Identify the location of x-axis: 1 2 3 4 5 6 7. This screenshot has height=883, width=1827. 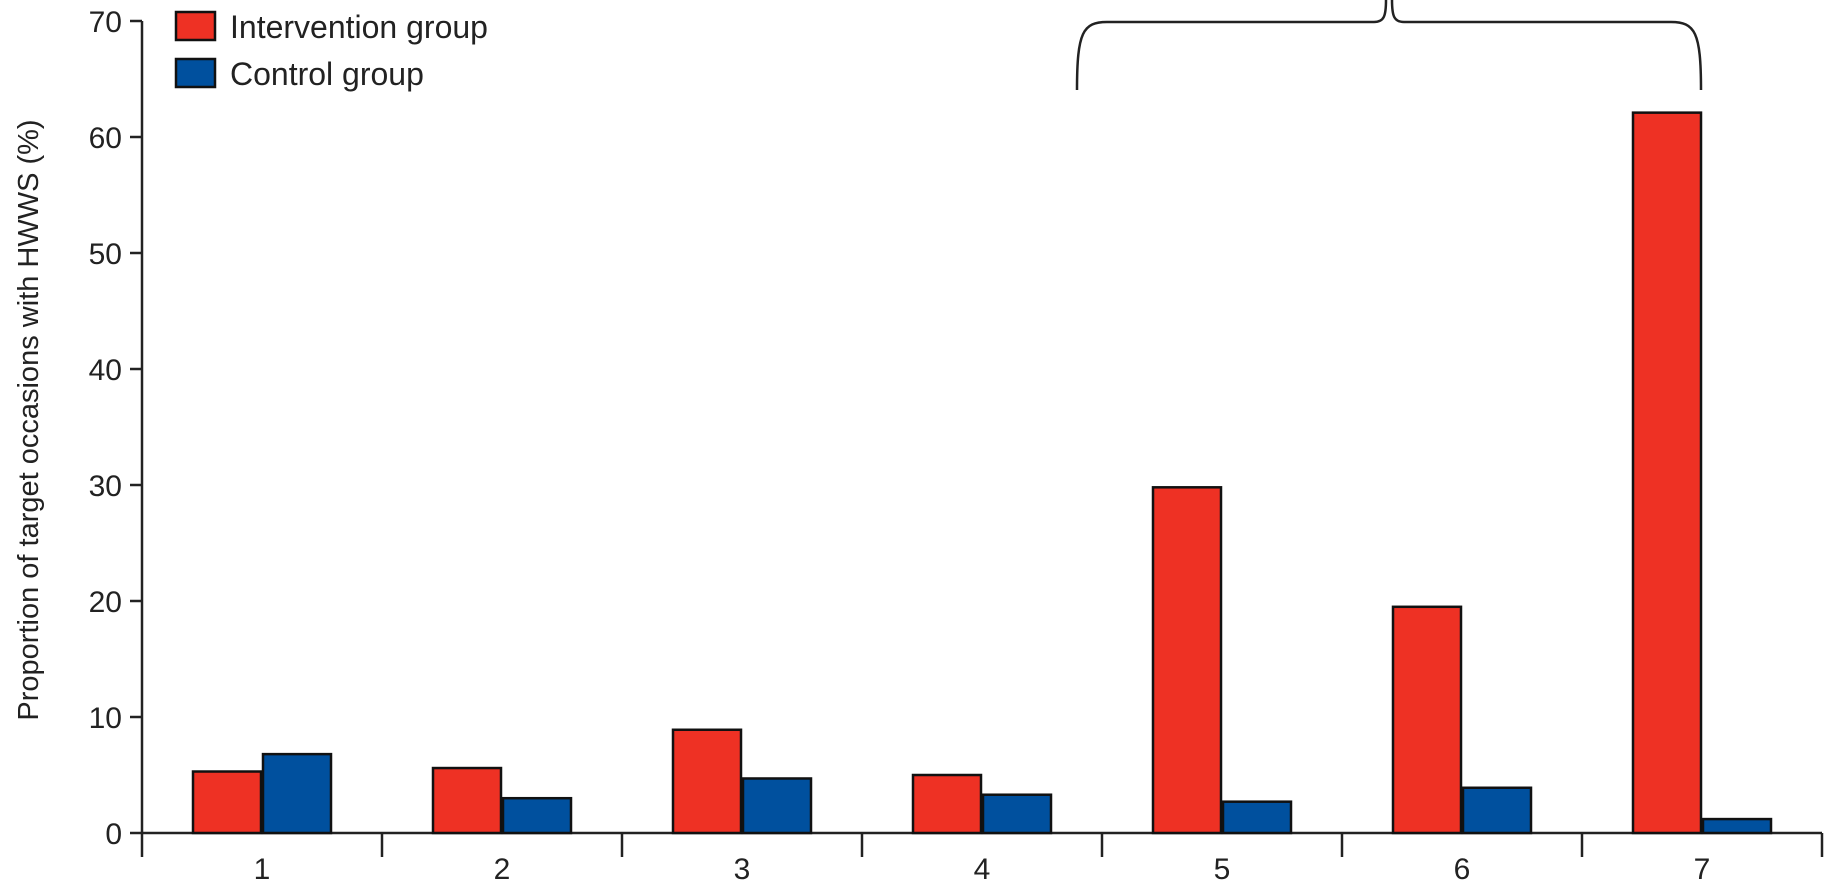
(982, 857).